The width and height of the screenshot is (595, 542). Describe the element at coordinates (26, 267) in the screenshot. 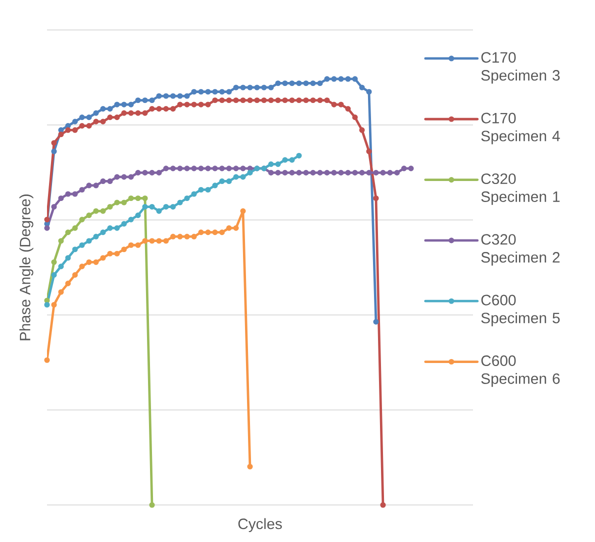

I see `y-axis-title: Phase Angle (Degree)` at that location.